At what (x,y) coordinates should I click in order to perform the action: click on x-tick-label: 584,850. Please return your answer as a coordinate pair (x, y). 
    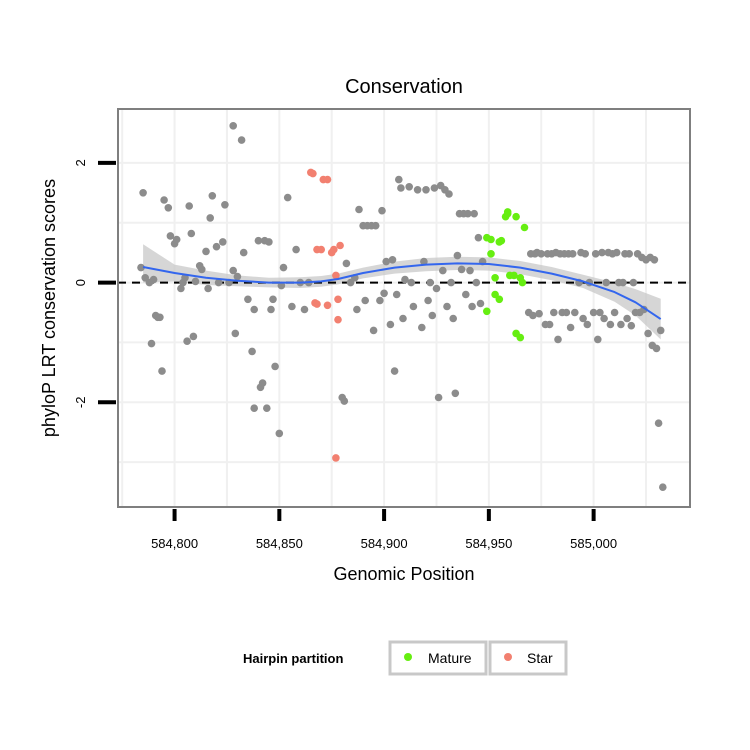
    Looking at the image, I should click on (279, 543).